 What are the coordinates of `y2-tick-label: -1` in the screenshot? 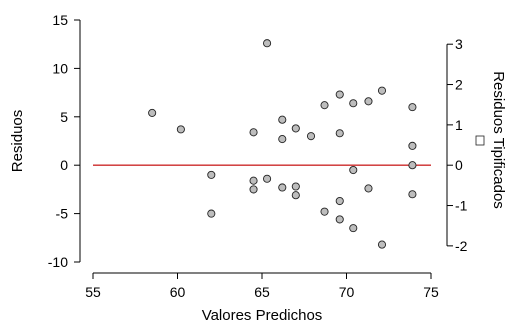 It's located at (461, 206).